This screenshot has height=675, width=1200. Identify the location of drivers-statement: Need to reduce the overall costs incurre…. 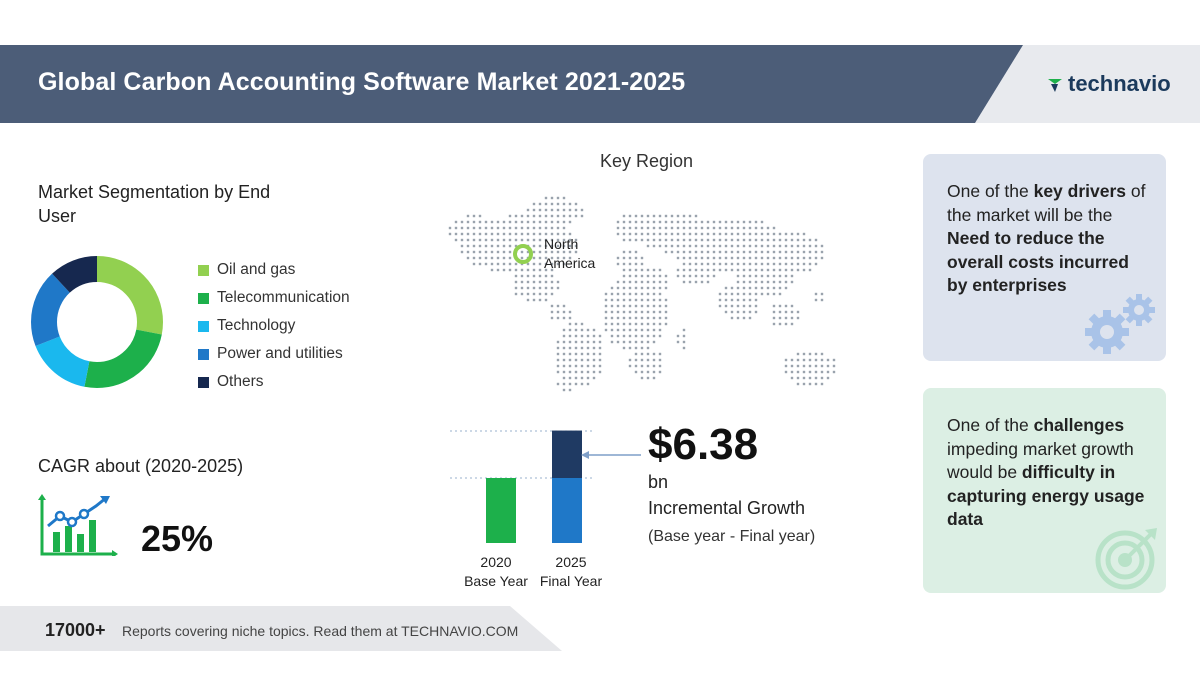
(1038, 261).